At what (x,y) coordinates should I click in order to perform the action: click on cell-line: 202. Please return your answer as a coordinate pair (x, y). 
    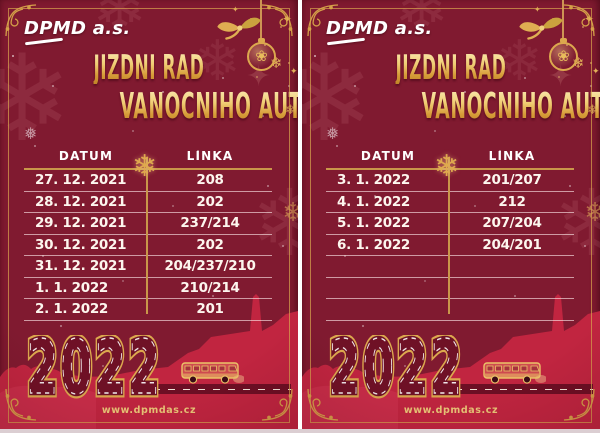
    Looking at the image, I should click on (210, 244).